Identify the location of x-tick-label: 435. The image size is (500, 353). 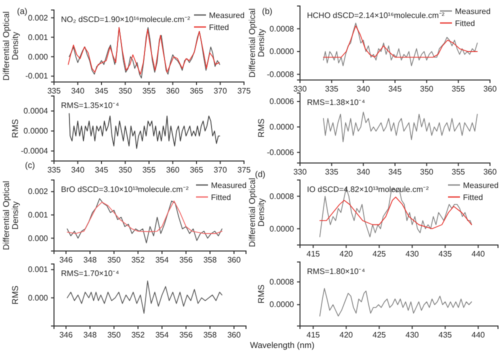
(445, 335).